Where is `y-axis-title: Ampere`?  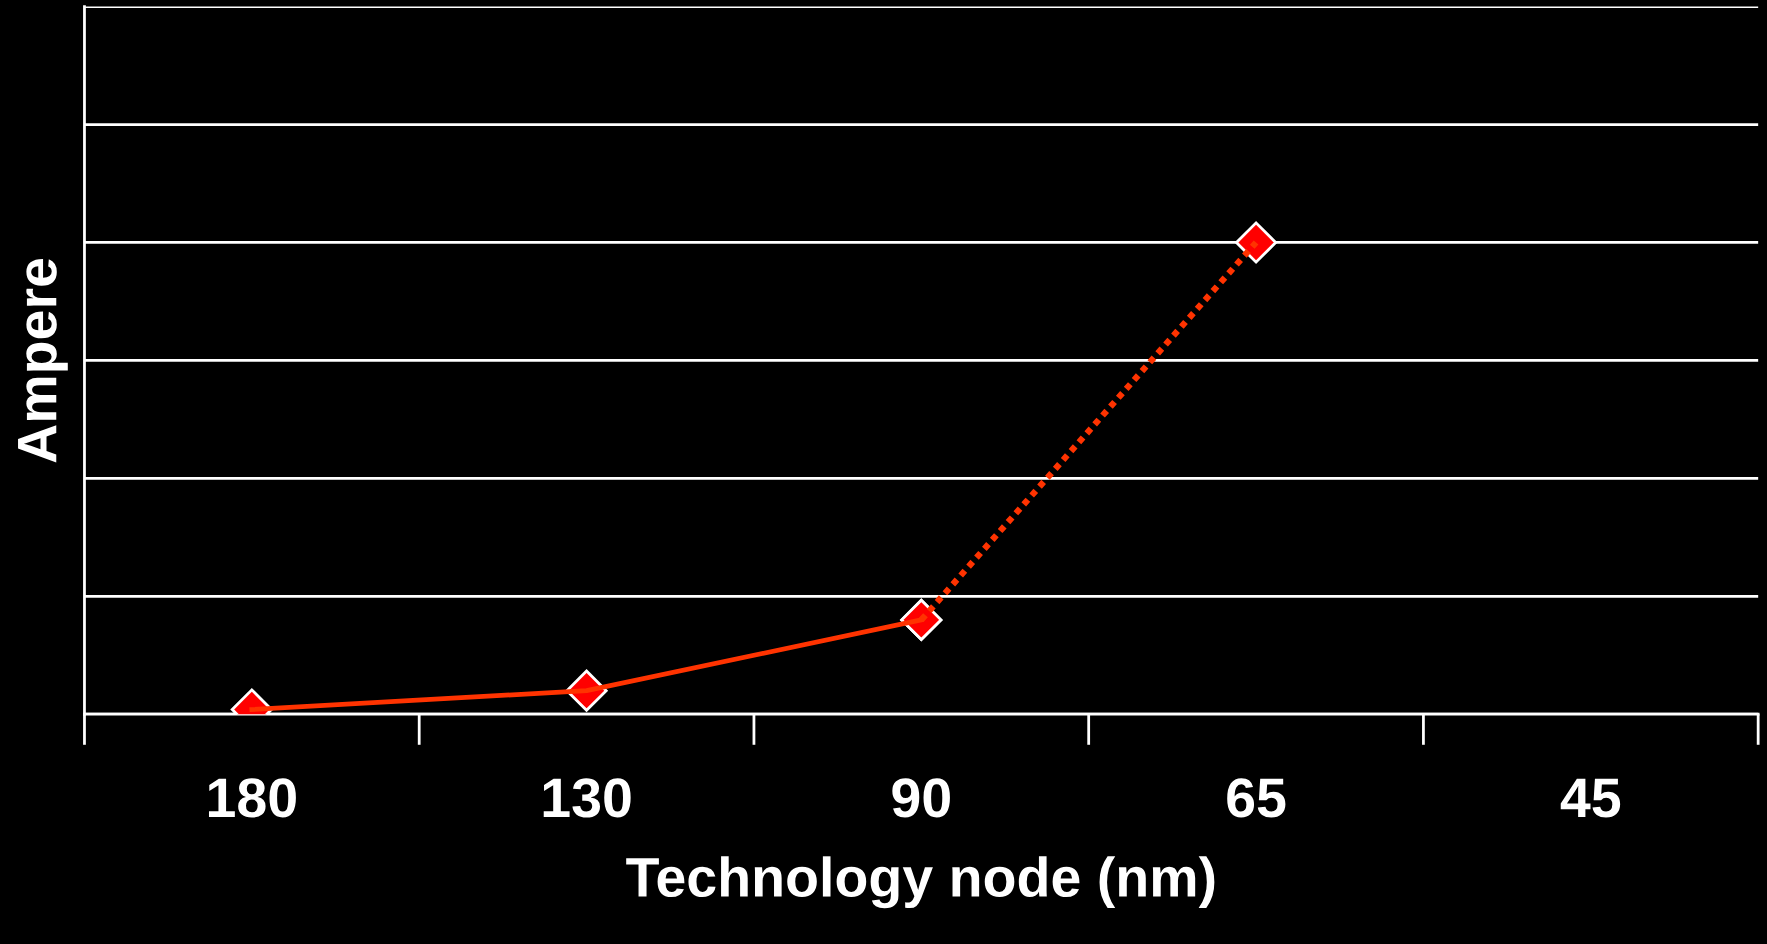 y-axis-title: Ampere is located at coordinates (43, 360).